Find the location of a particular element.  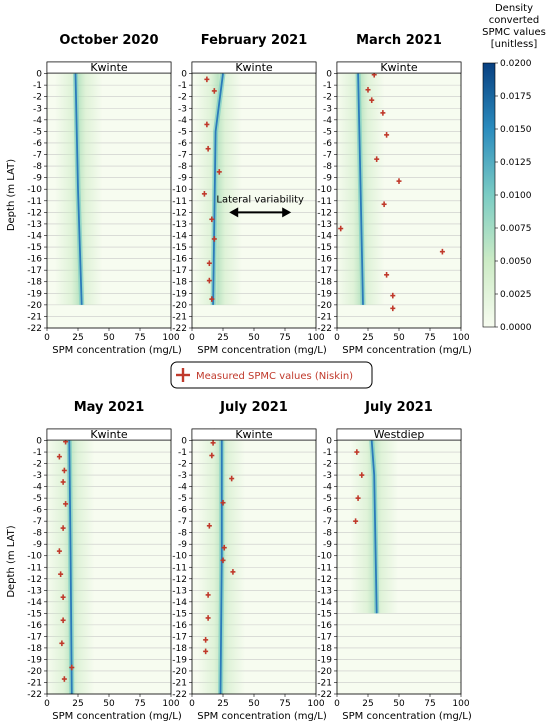

y-tick-label: -14 is located at coordinates (34, 603).